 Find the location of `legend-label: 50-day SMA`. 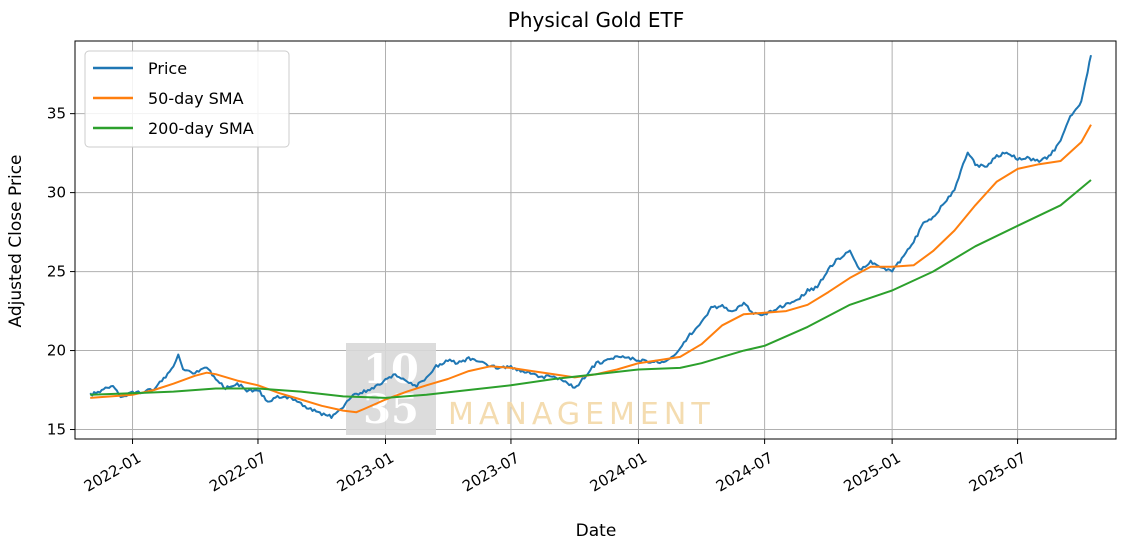

legend-label: 50-day SMA is located at coordinates (196, 98).